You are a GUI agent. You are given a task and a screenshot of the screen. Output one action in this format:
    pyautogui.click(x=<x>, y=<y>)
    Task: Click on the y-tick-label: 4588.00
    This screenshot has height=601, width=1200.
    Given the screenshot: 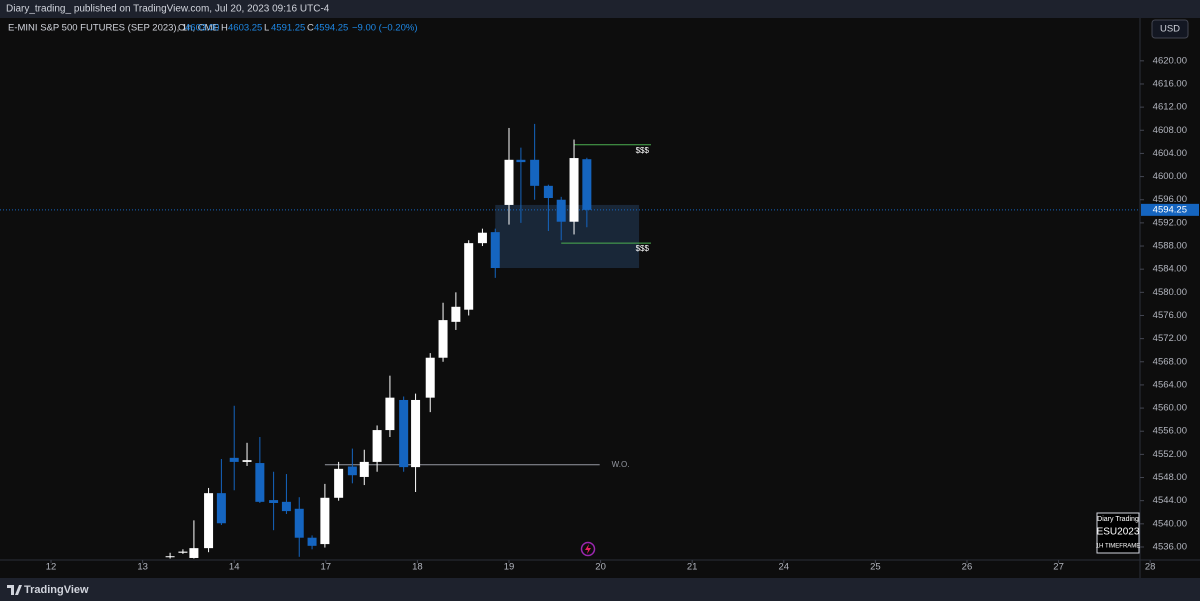 What is the action you would take?
    pyautogui.click(x=1170, y=246)
    